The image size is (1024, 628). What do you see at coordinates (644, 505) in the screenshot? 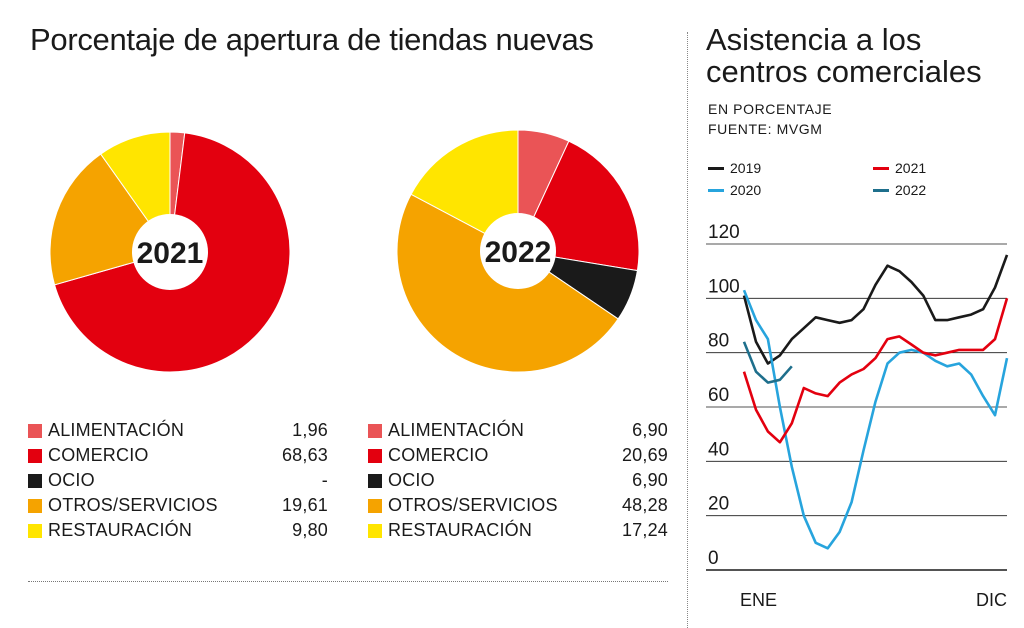
I see `legend-value: 48,28` at bounding box center [644, 505].